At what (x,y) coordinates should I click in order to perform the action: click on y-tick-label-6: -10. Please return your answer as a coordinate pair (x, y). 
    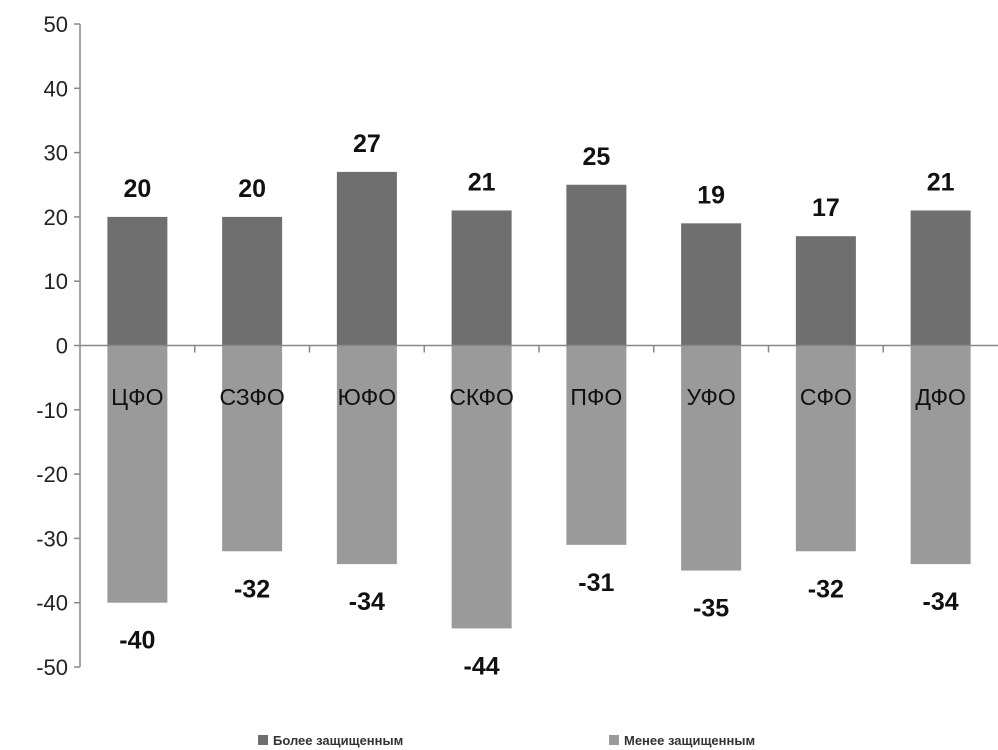
    Looking at the image, I should click on (52, 410).